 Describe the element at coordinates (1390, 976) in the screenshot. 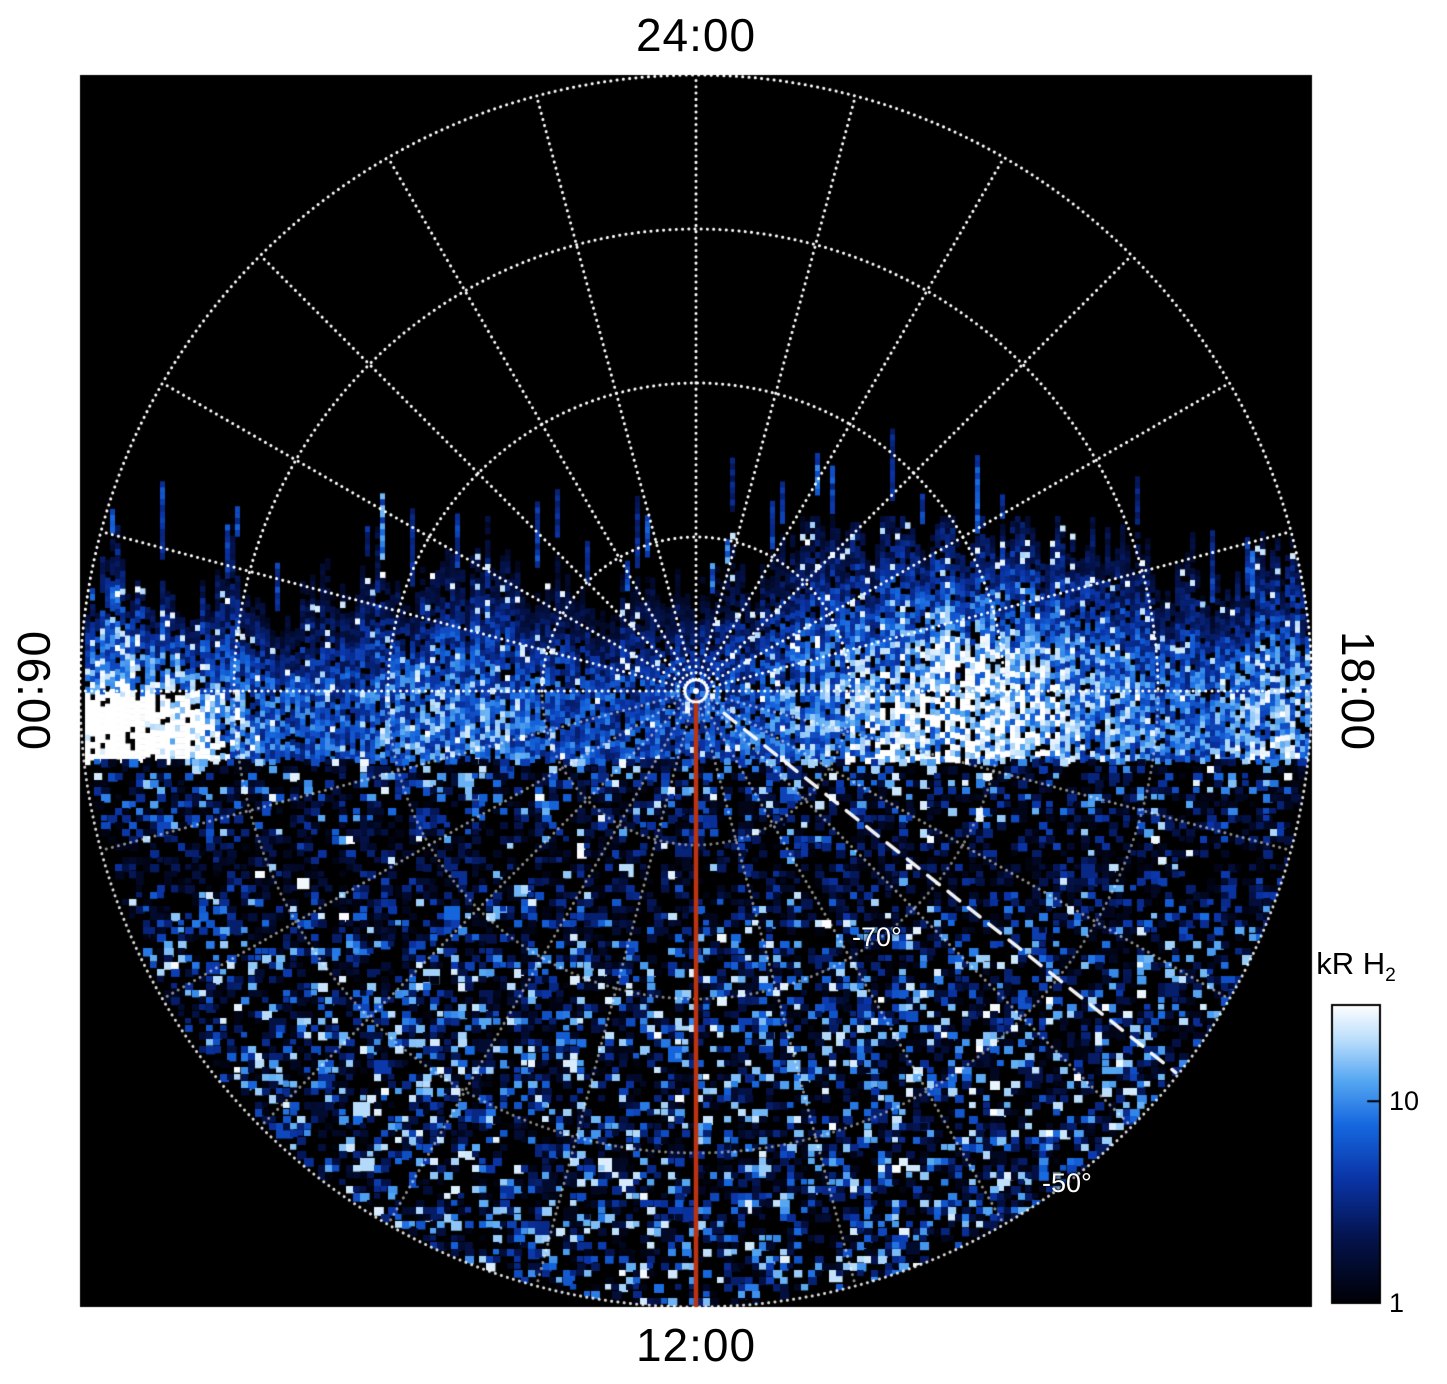

I see `colorbar-title-subscript: 2` at that location.